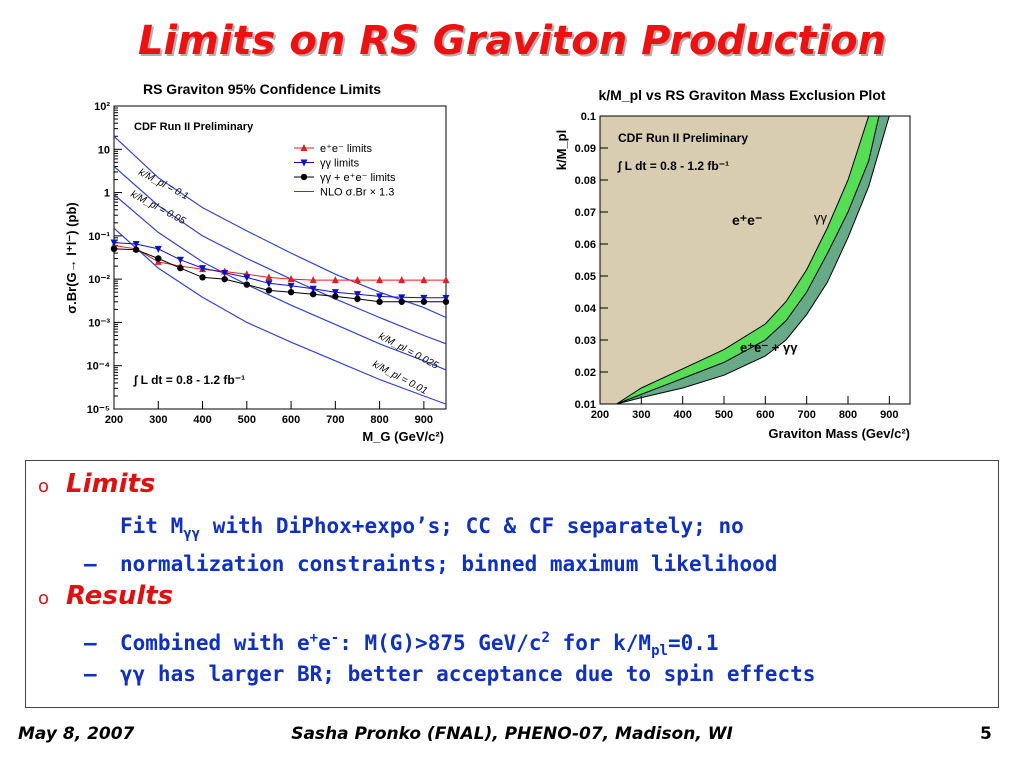 This screenshot has height=768, width=1024. I want to click on y-tick-label: 0.01, so click(585, 405).